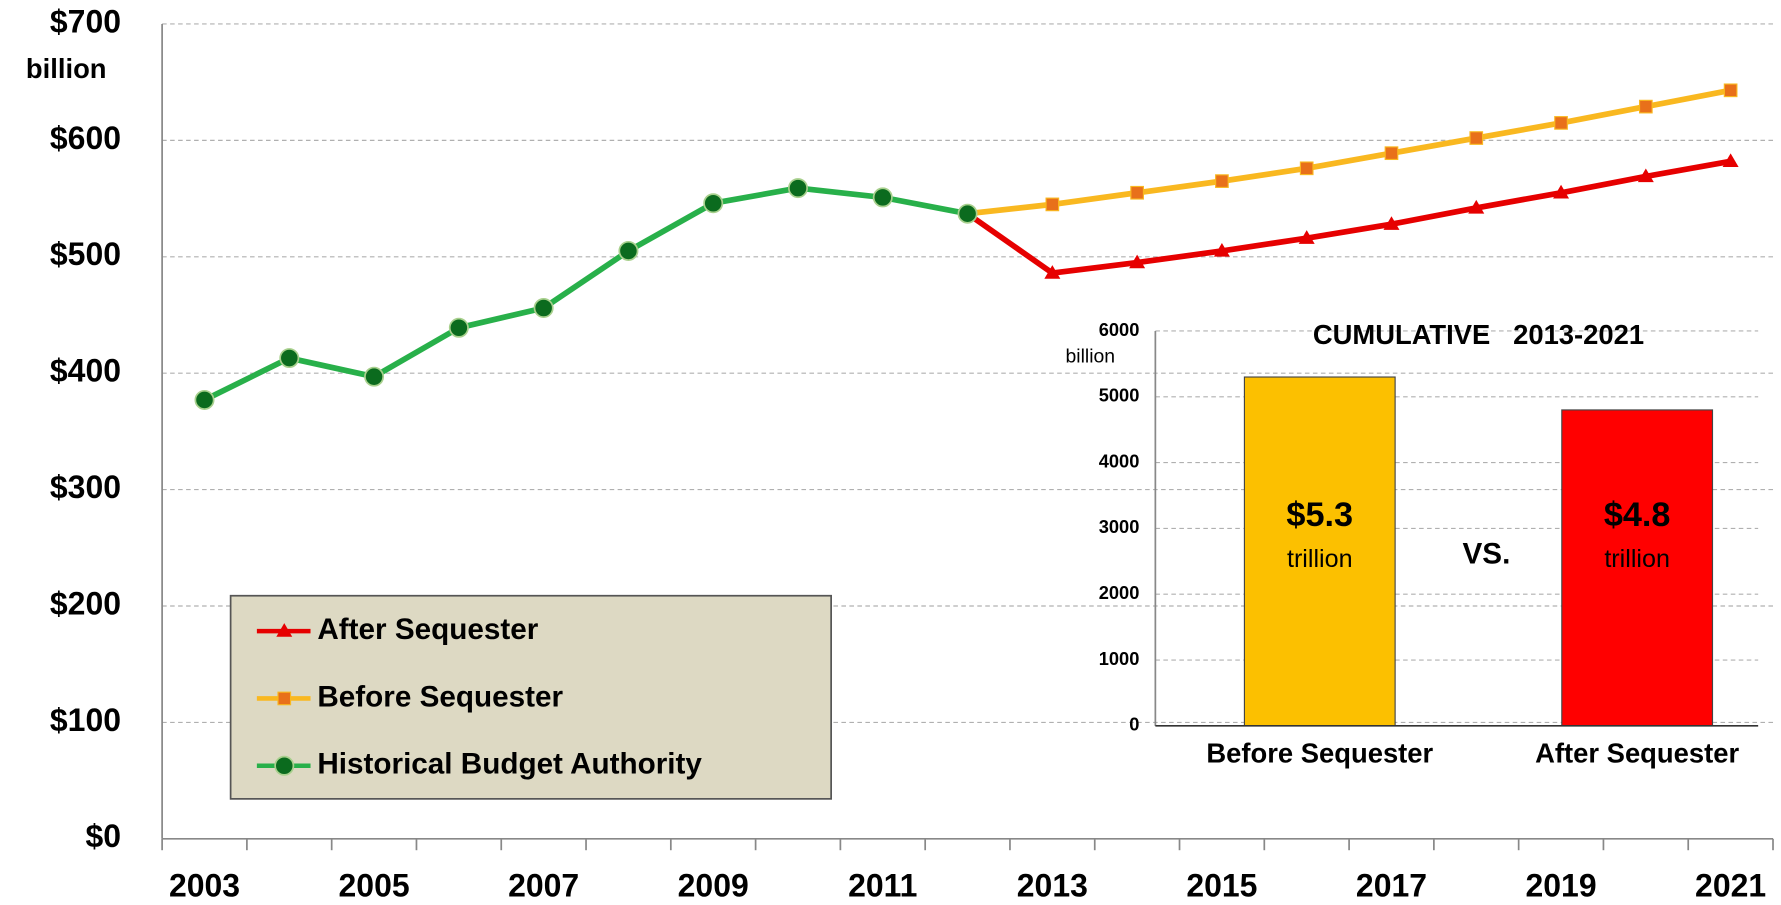  I want to click on legend-label: Historical Budget Authority, so click(509, 764).